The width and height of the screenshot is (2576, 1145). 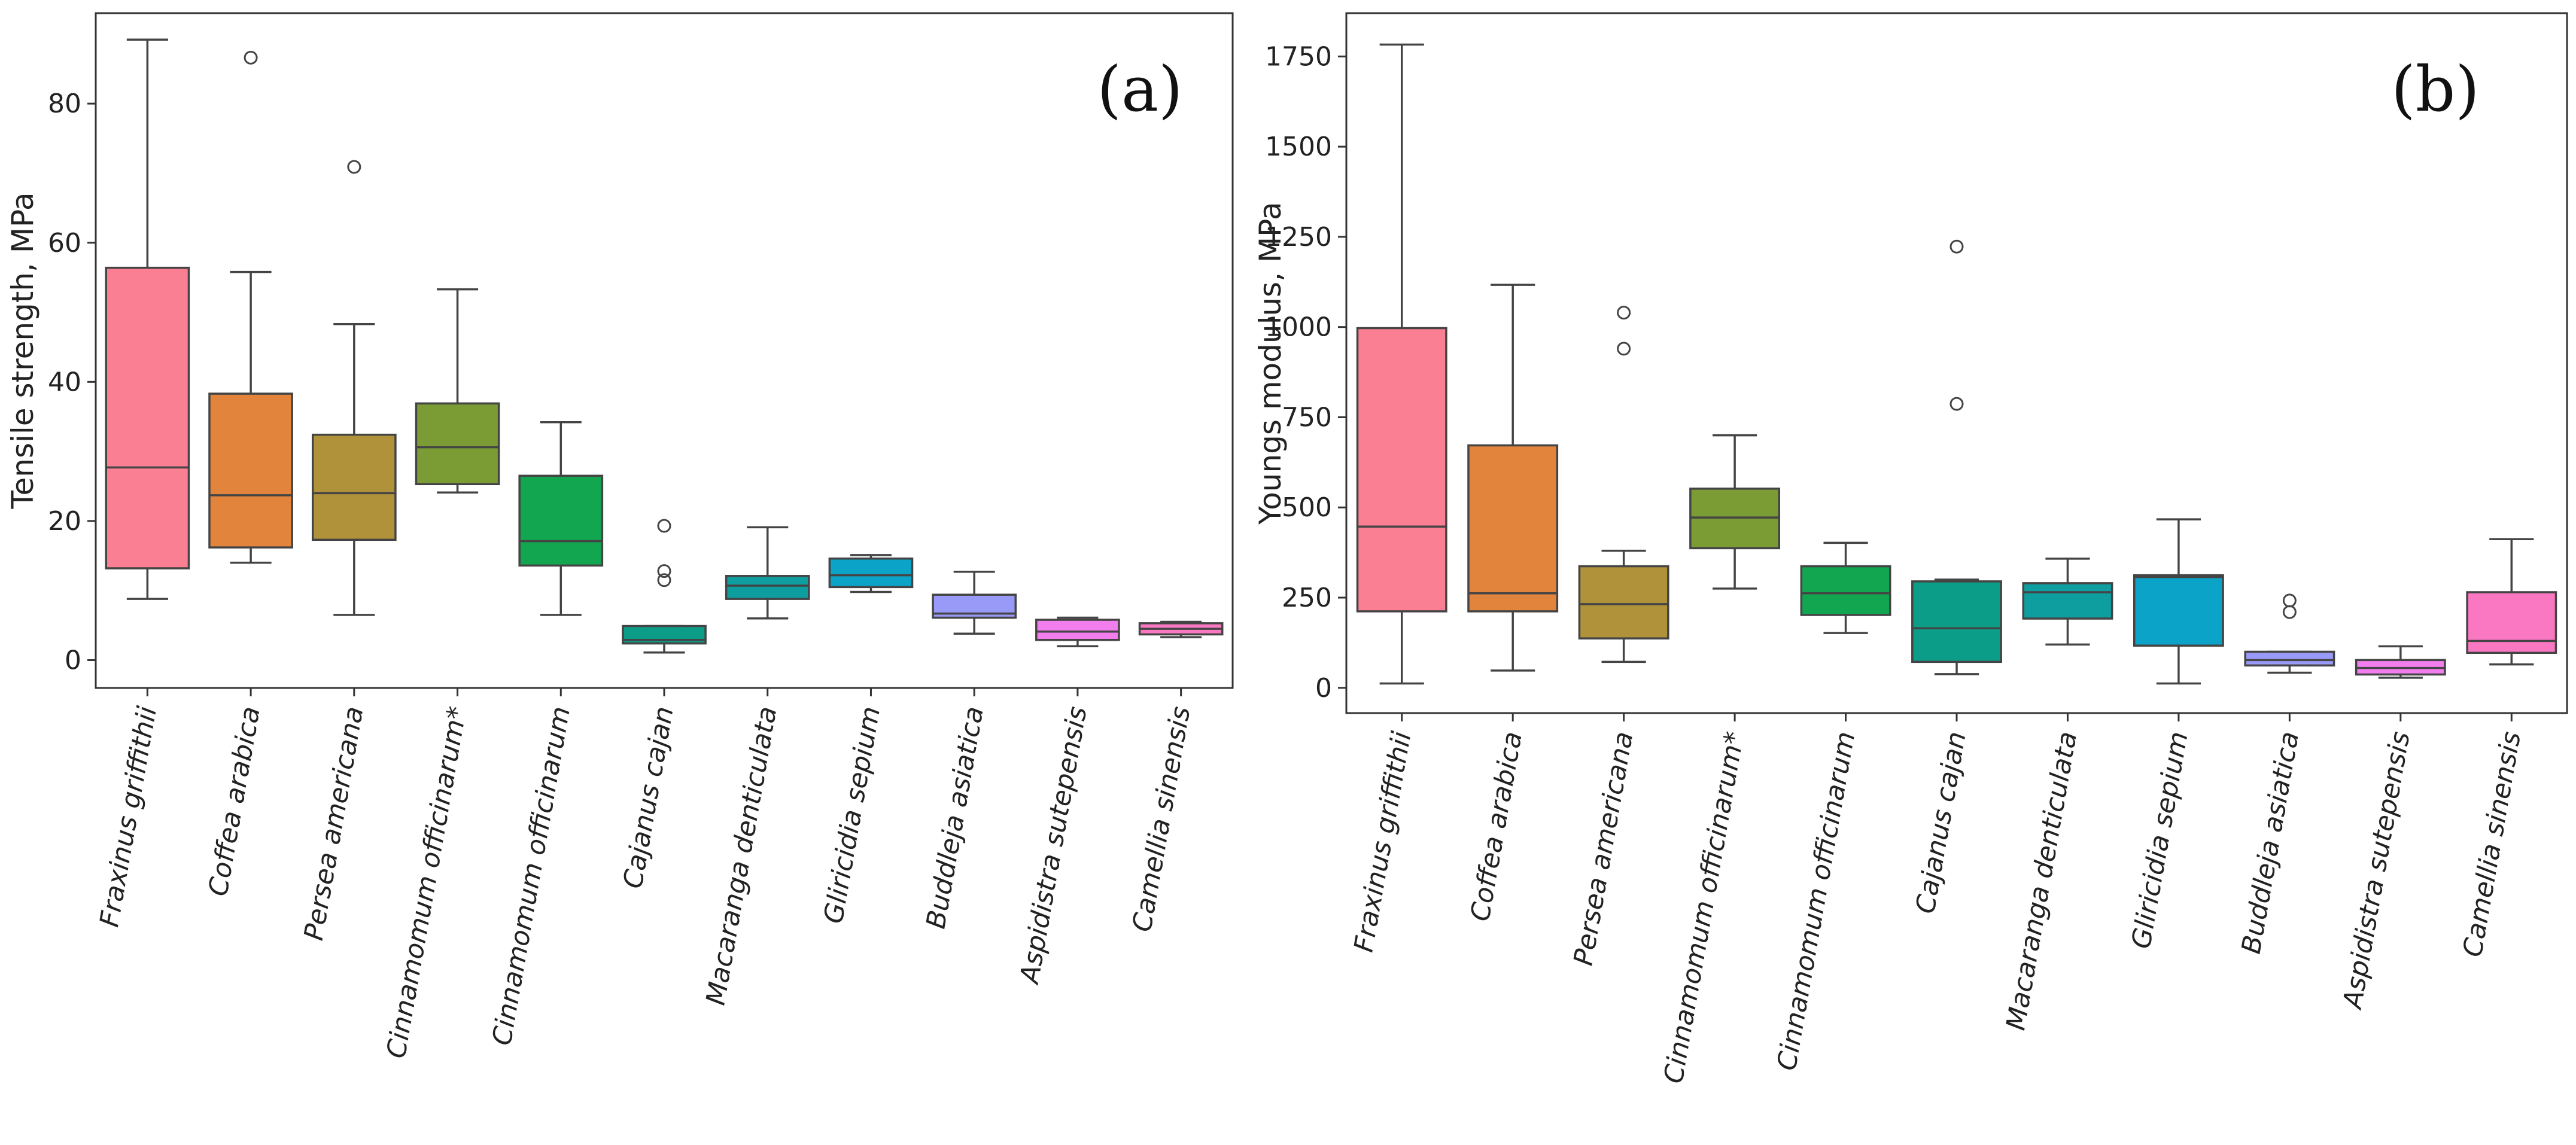 I want to click on b-ytick-label-6: 1500, so click(x=1298, y=147).